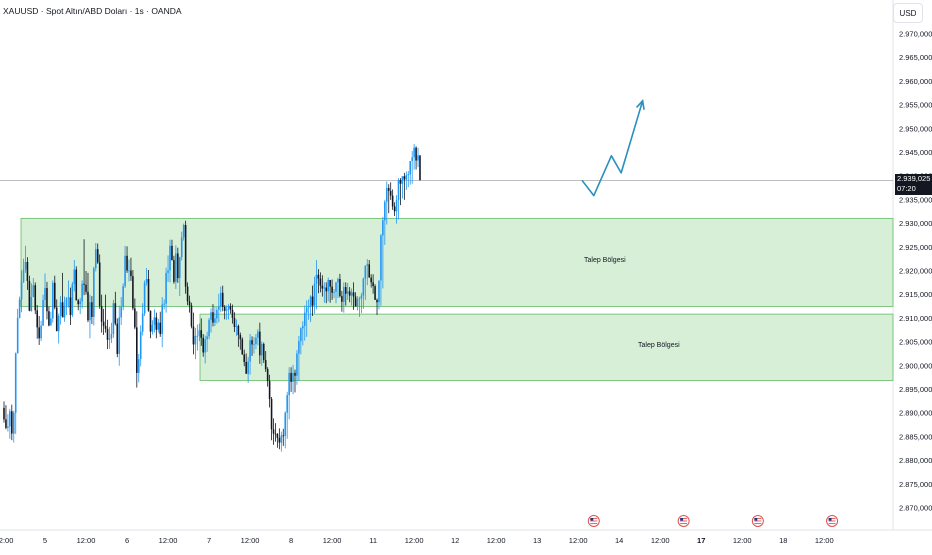  What do you see at coordinates (915, 247) in the screenshot?
I see `price-tick-label: 2.925,000` at bounding box center [915, 247].